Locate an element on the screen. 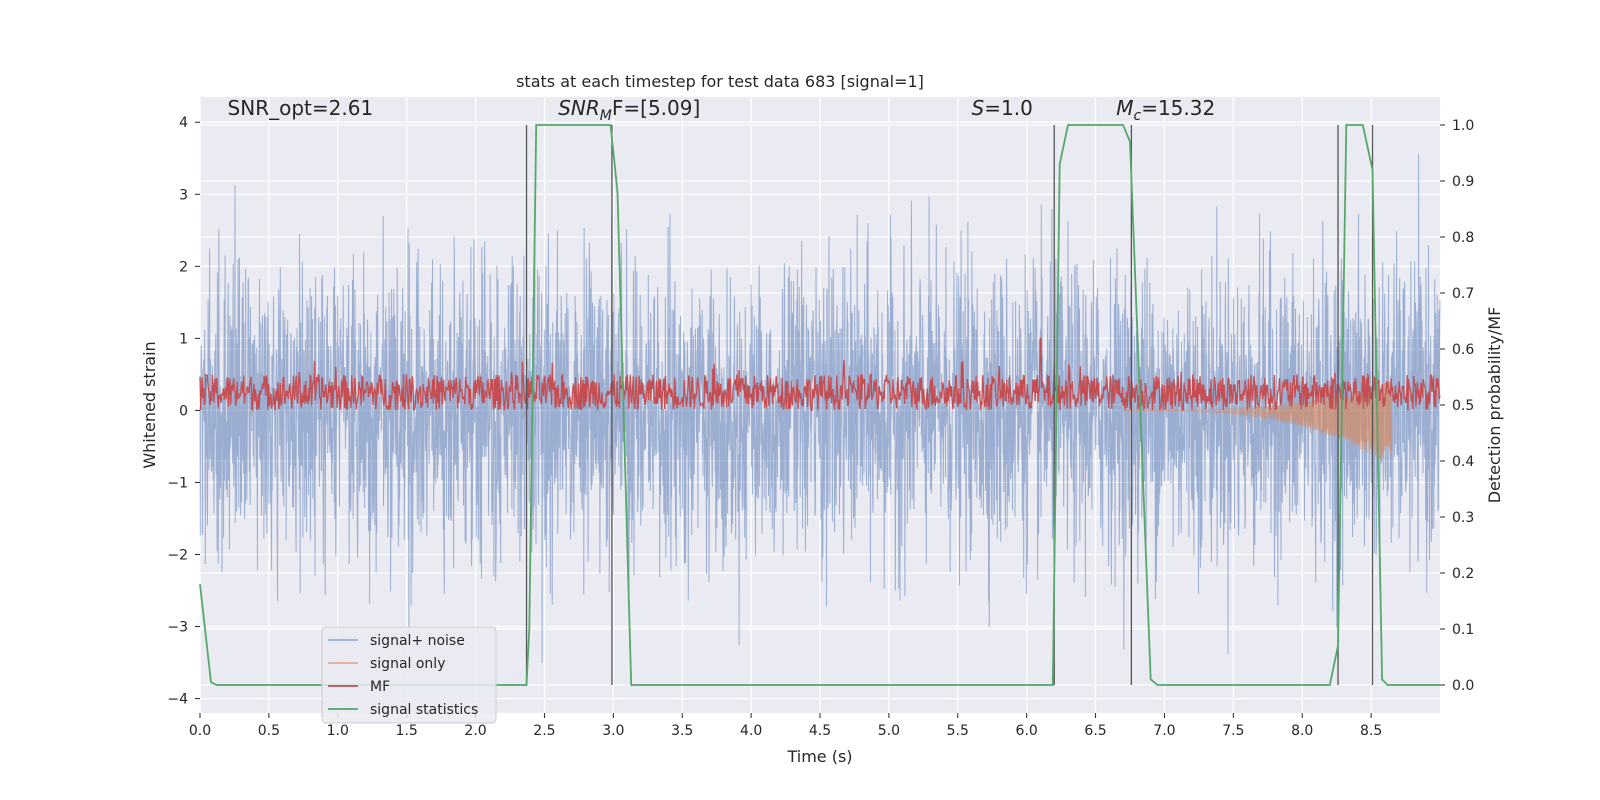 This screenshot has width=1600, height=800. signal-only-series is located at coordinates (1258, 420).